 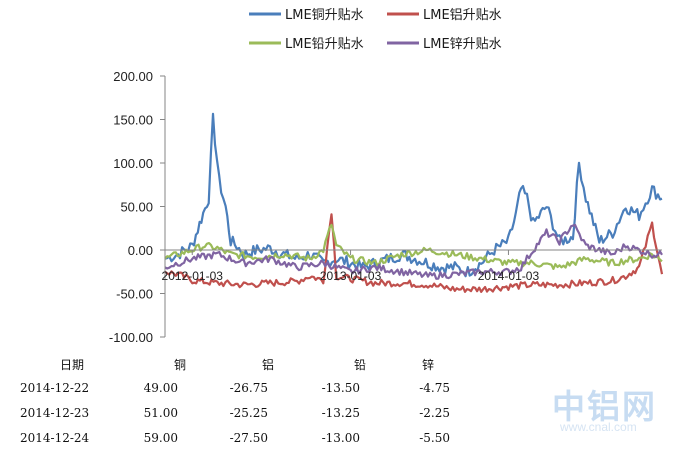 I want to click on x-axis-ticks: 2012-01-03 2013-01-03 2014-01-03, so click(x=351, y=266).